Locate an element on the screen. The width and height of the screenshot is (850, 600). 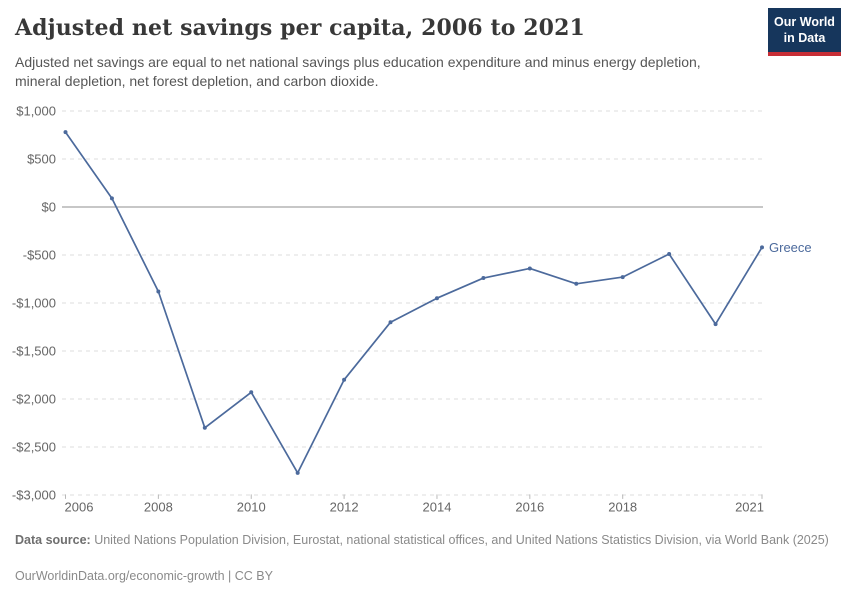
x-axis-label: 2010 is located at coordinates (251, 507).